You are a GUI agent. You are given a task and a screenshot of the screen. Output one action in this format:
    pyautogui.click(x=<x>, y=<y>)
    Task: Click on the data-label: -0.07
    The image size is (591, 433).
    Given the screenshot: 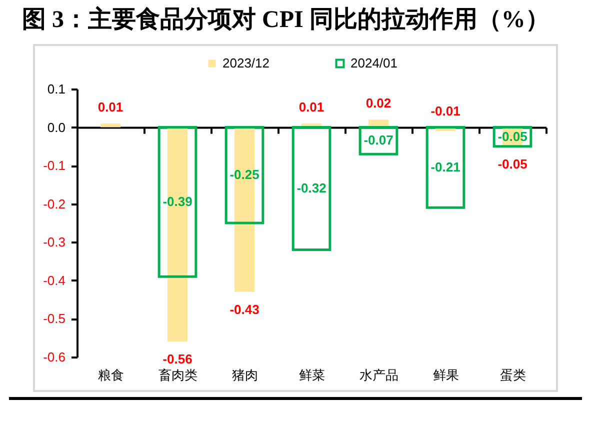 What is the action you would take?
    pyautogui.click(x=379, y=140)
    